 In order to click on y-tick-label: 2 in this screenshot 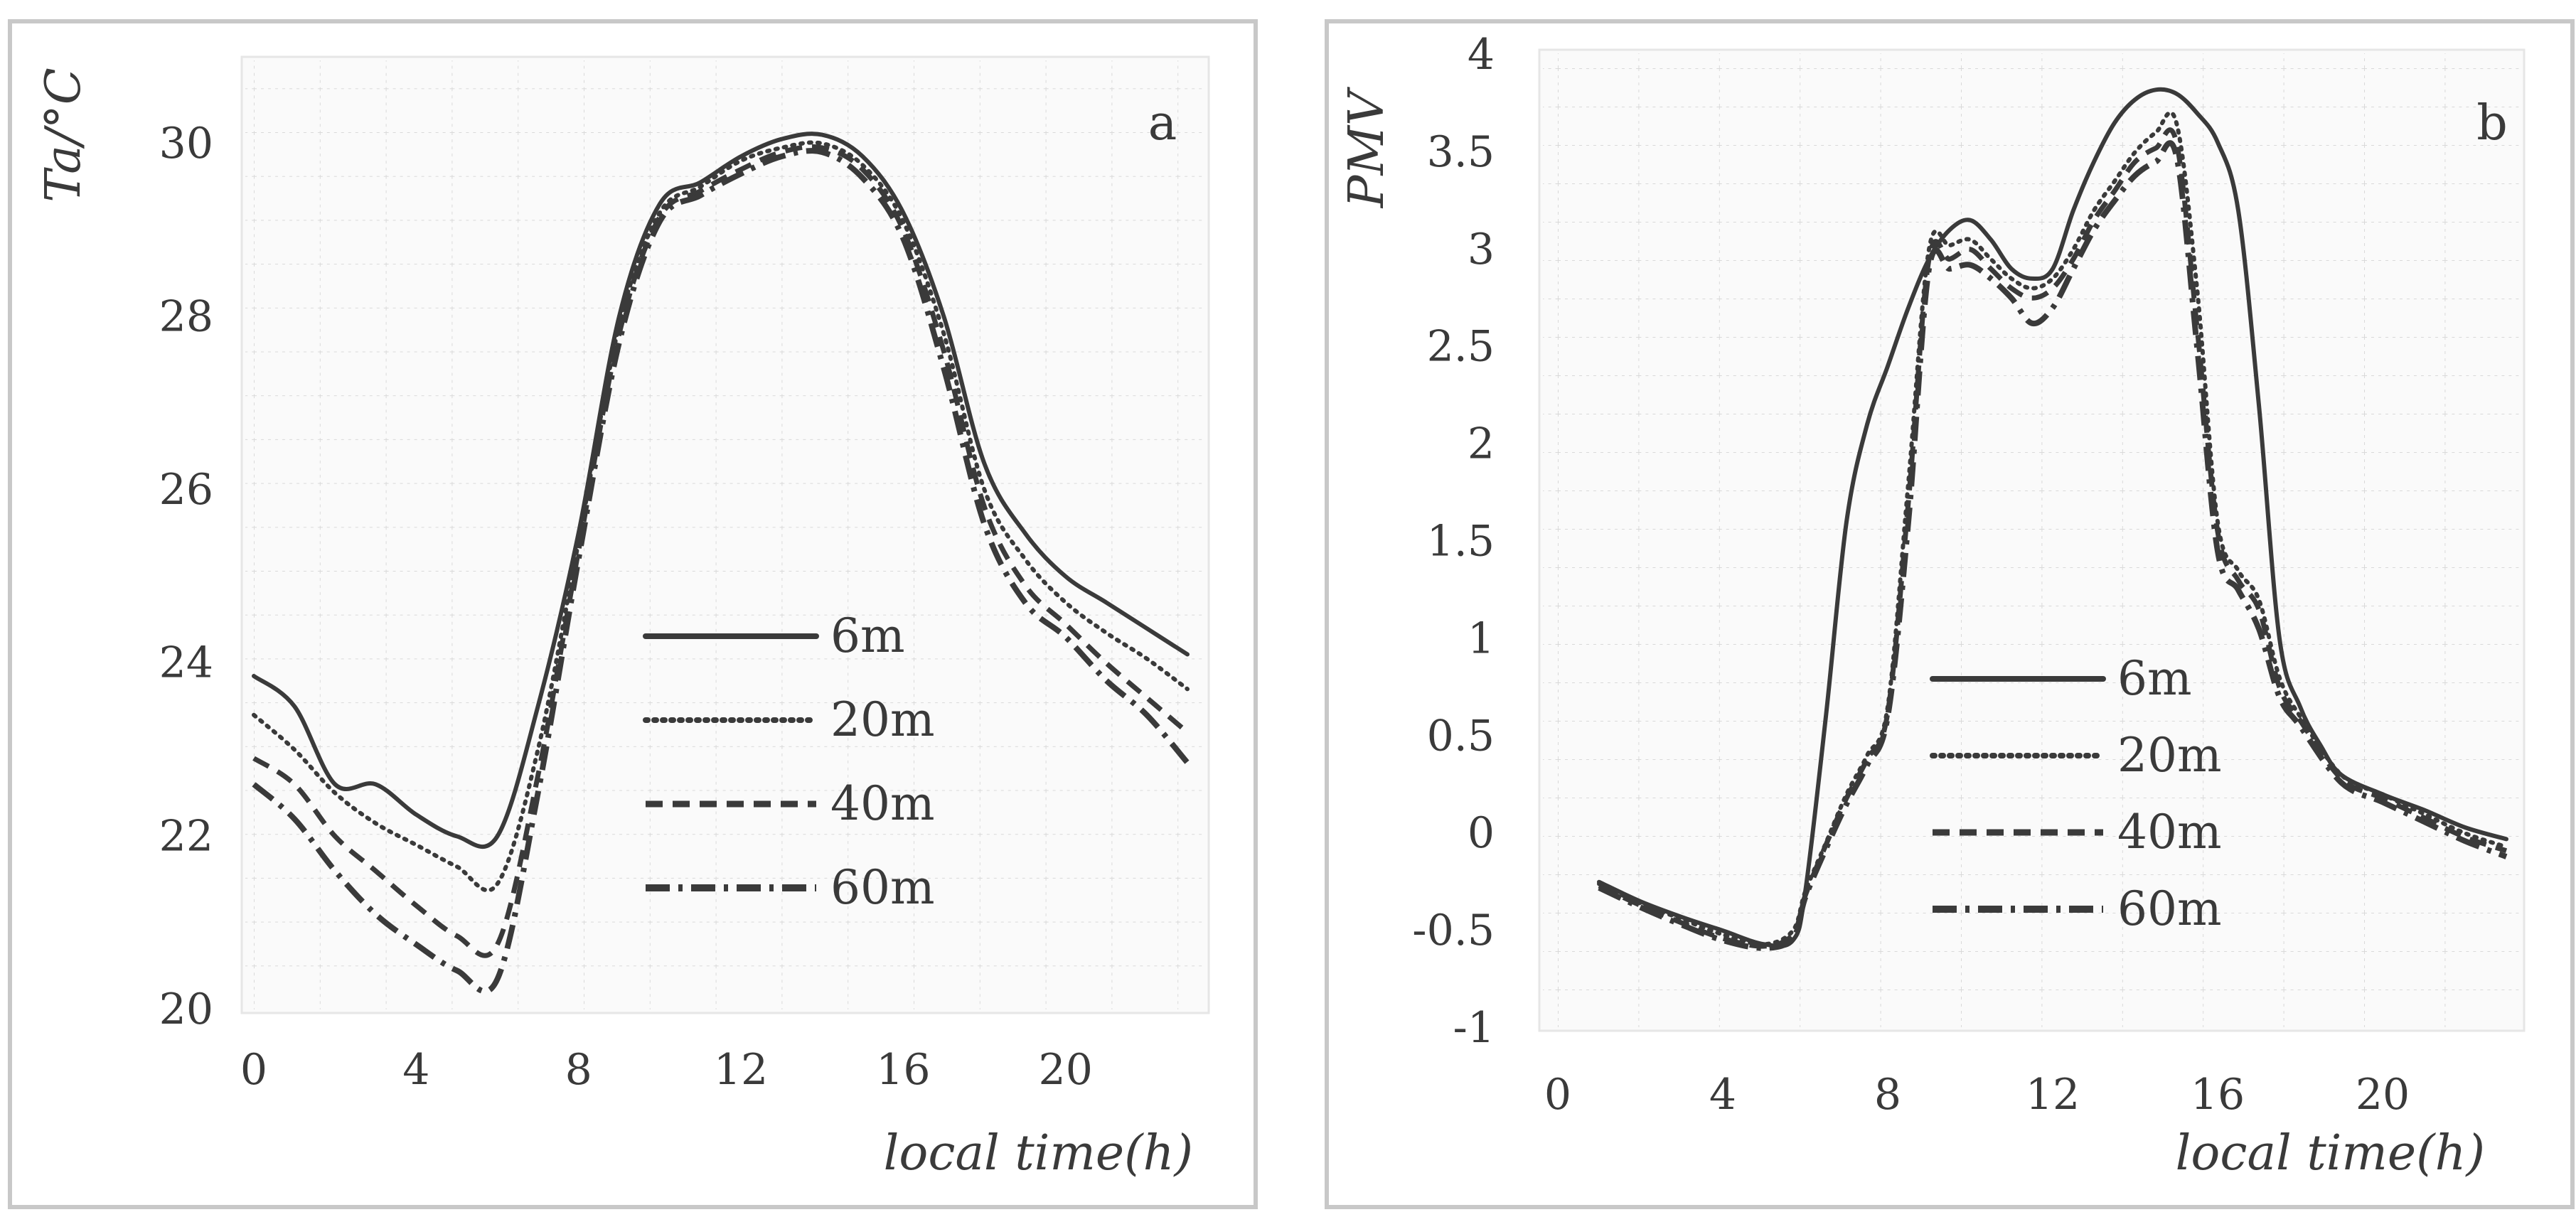, I will do `click(1482, 444)`.